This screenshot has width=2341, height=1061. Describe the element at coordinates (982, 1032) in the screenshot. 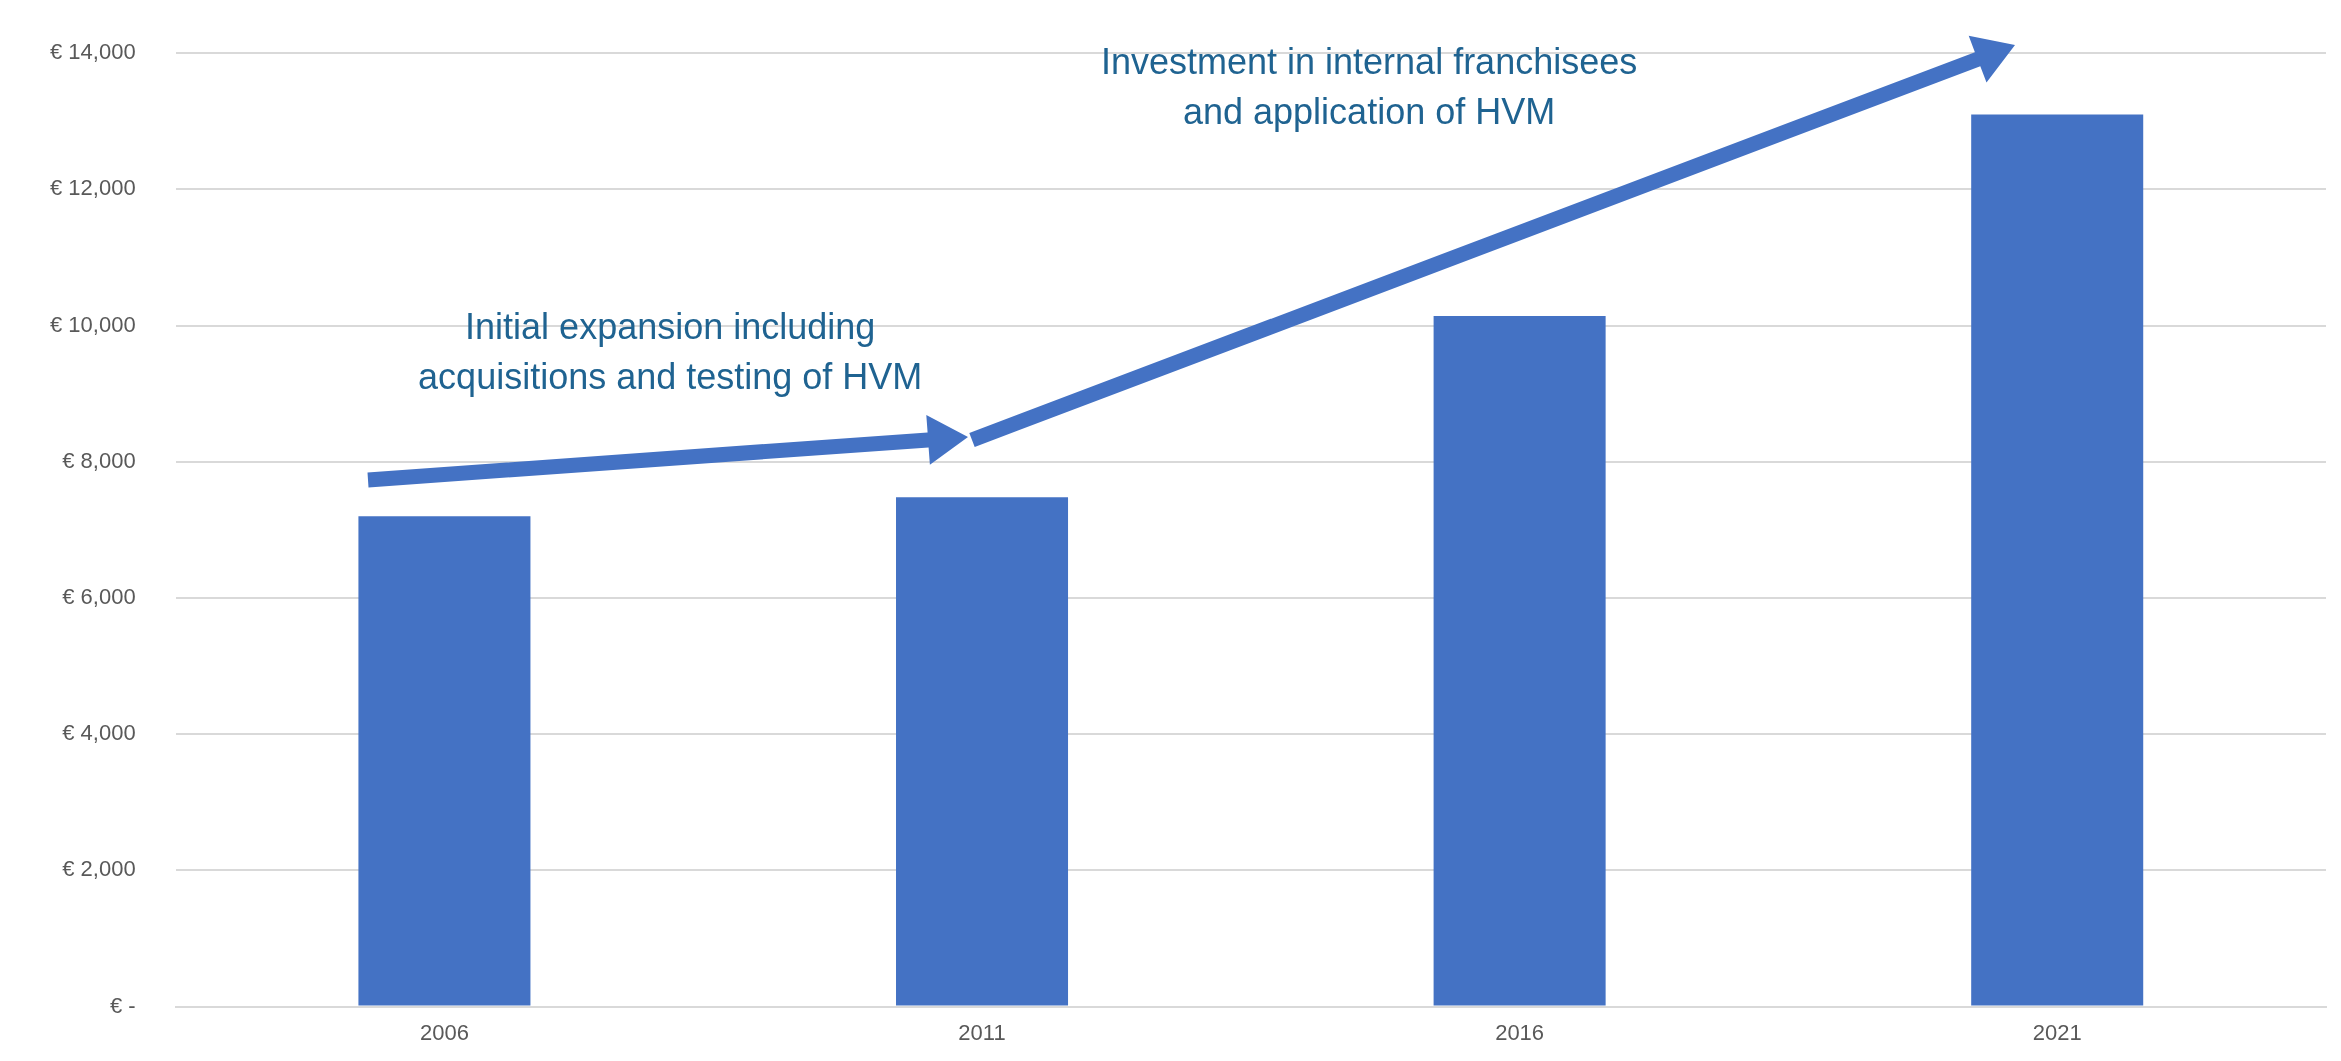

I see `x-tick-label: 2011` at that location.